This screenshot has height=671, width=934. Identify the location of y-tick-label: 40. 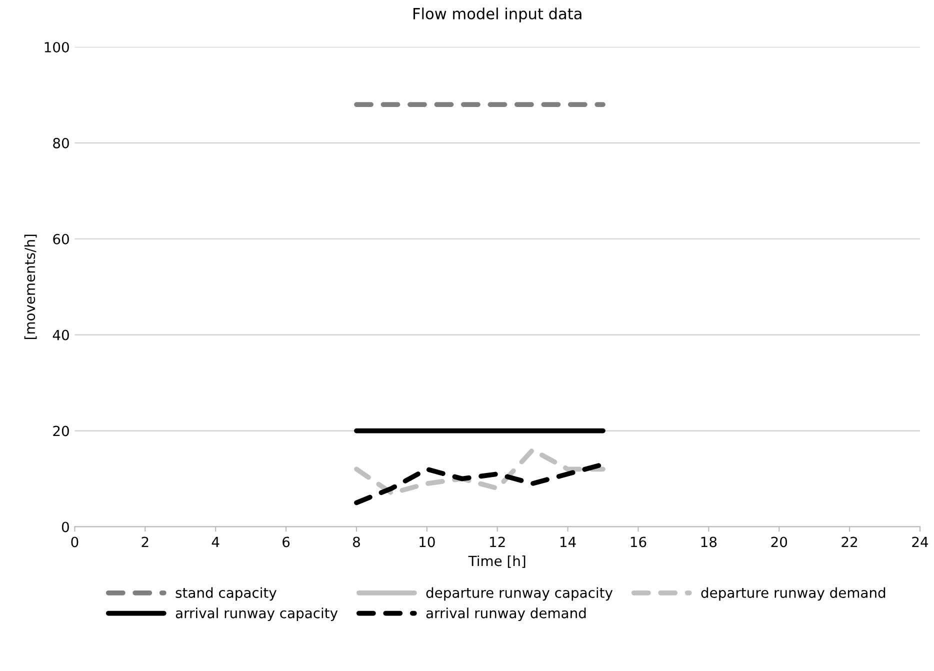
(60, 335).